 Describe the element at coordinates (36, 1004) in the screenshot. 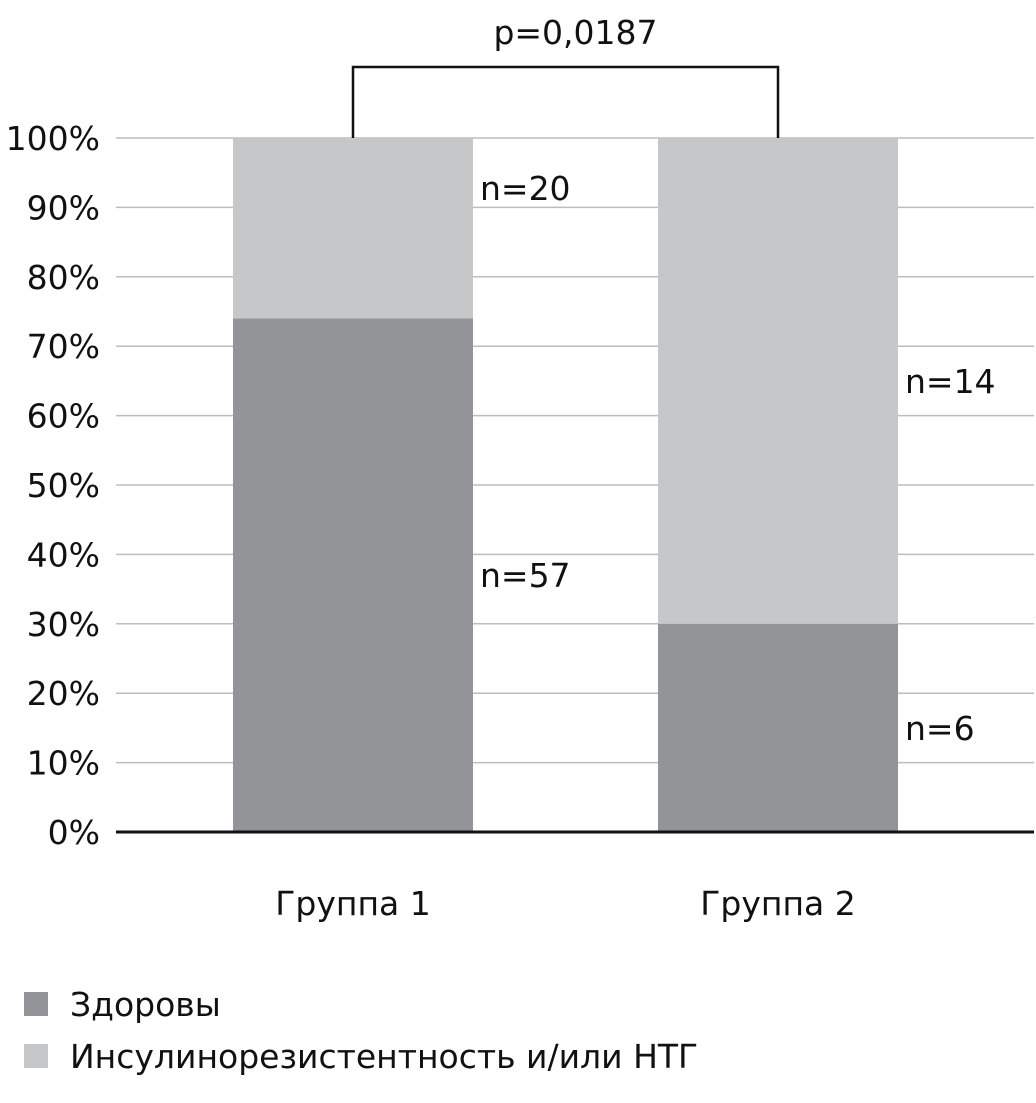

I see `legend-swatch-healthy` at that location.